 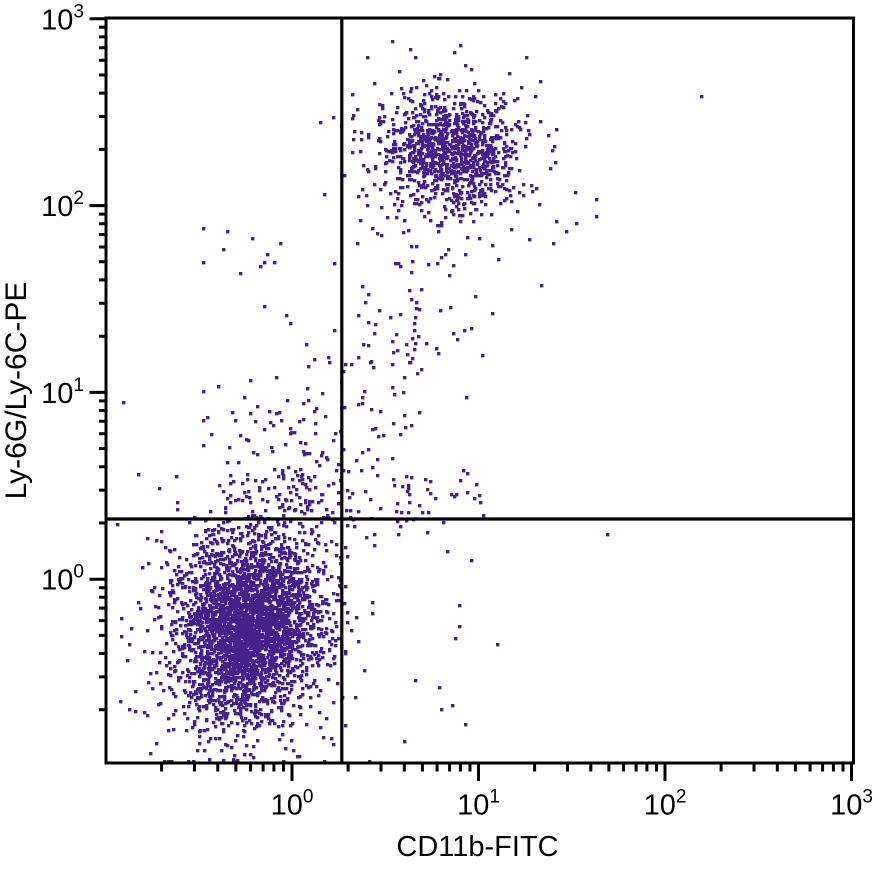 What do you see at coordinates (292, 804) in the screenshot?
I see `svg-text: 10⁰` at bounding box center [292, 804].